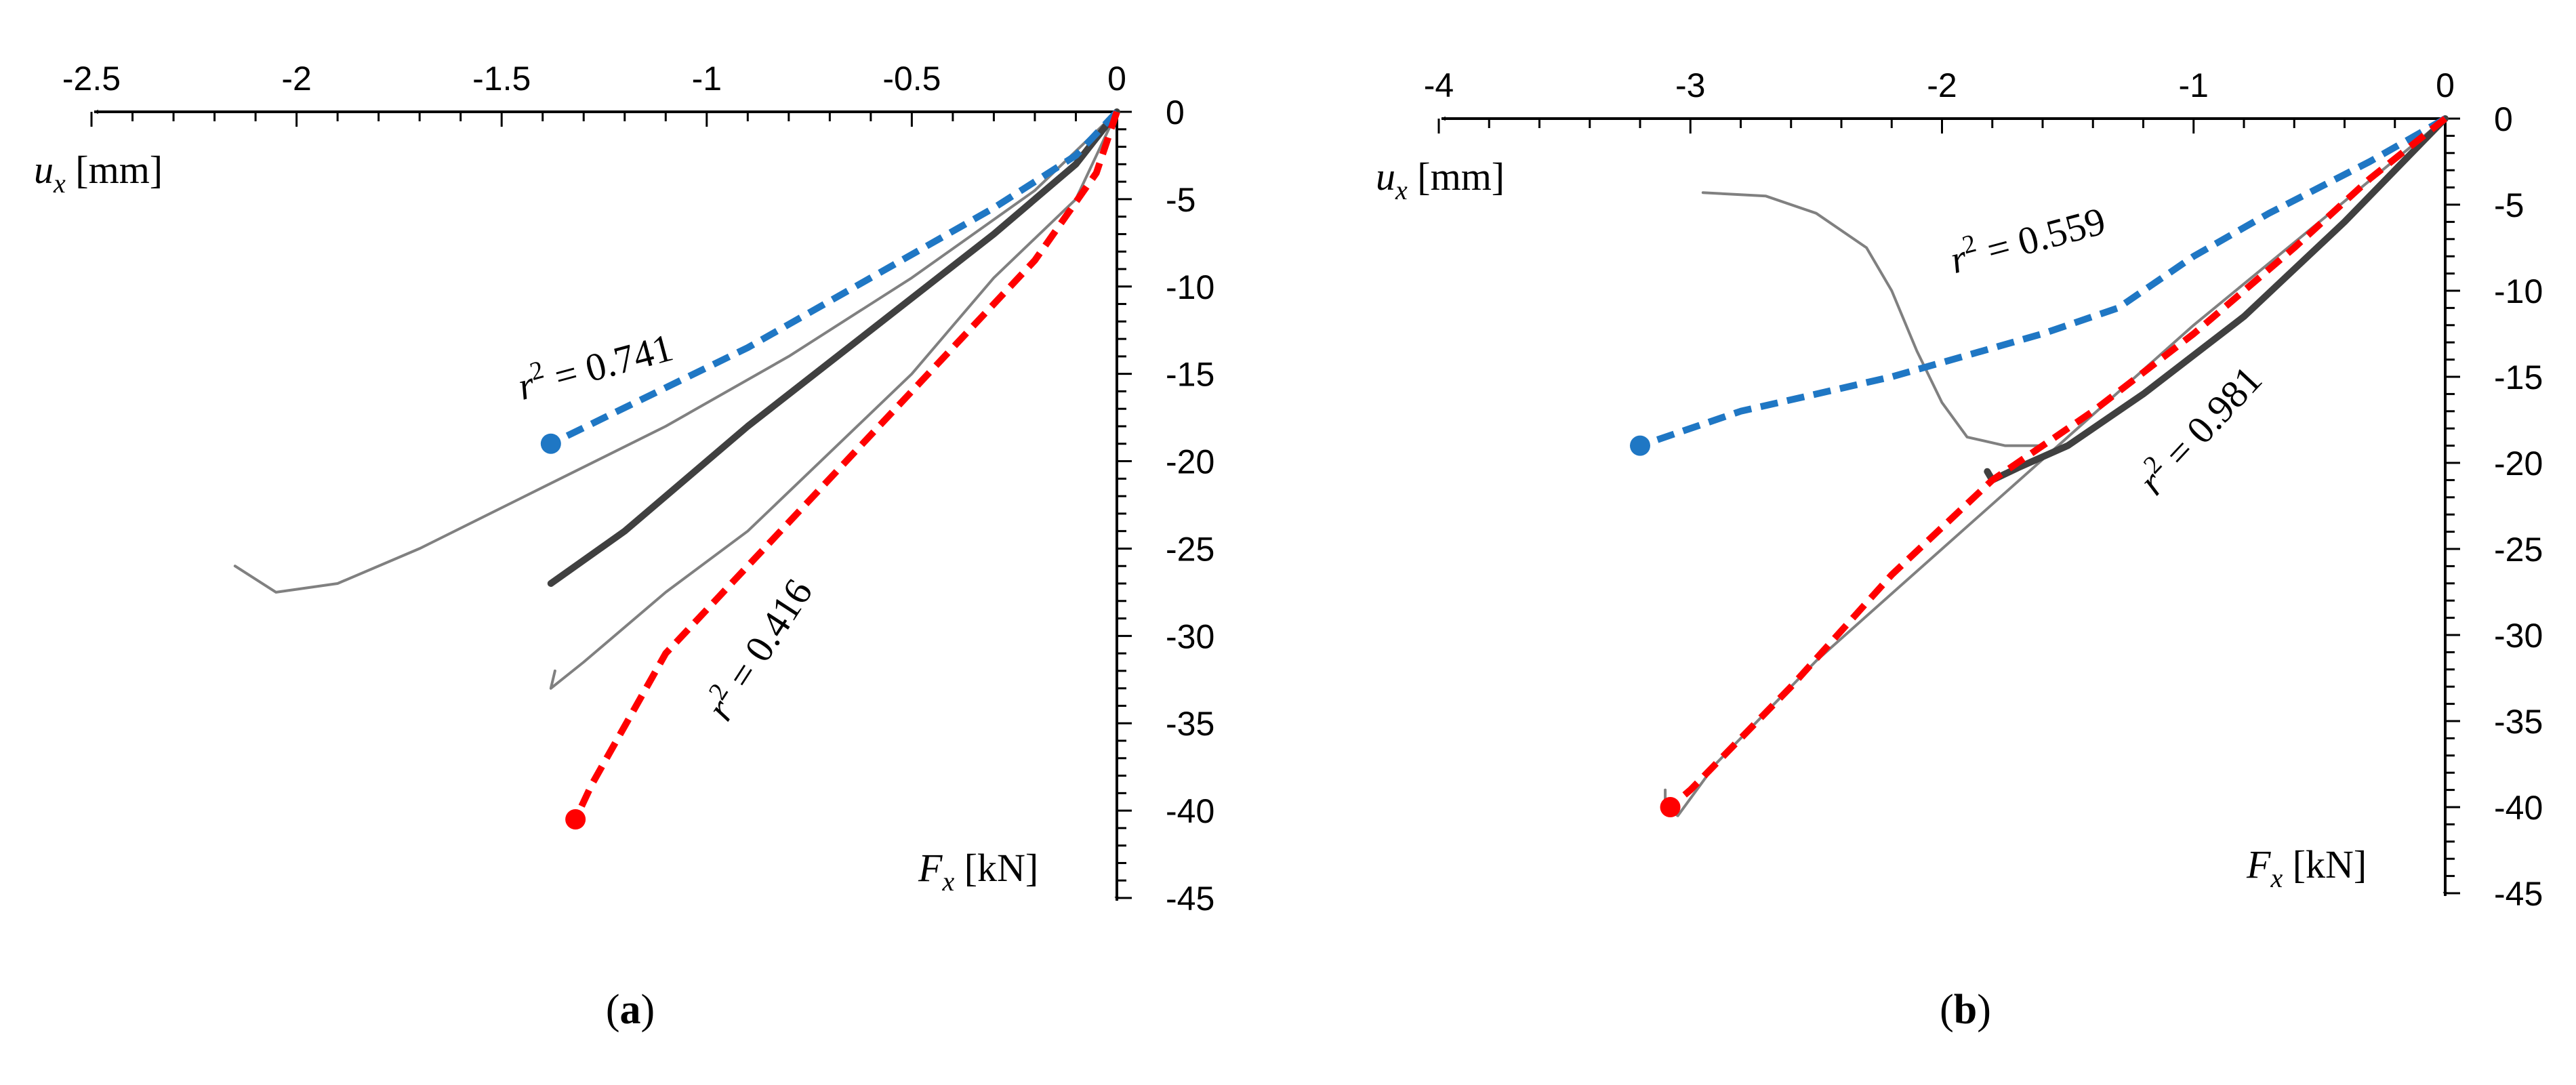 The height and width of the screenshot is (1085, 2576). I want to click on r2-annotation: r2 = 0.559, so click(2027, 239).